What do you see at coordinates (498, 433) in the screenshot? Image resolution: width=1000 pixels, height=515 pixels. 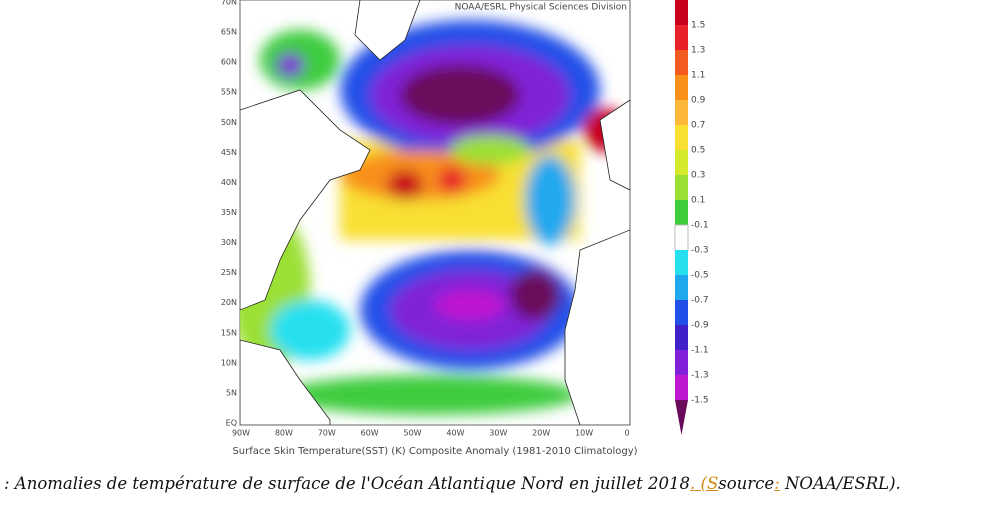 I see `lon-label: 30W` at bounding box center [498, 433].